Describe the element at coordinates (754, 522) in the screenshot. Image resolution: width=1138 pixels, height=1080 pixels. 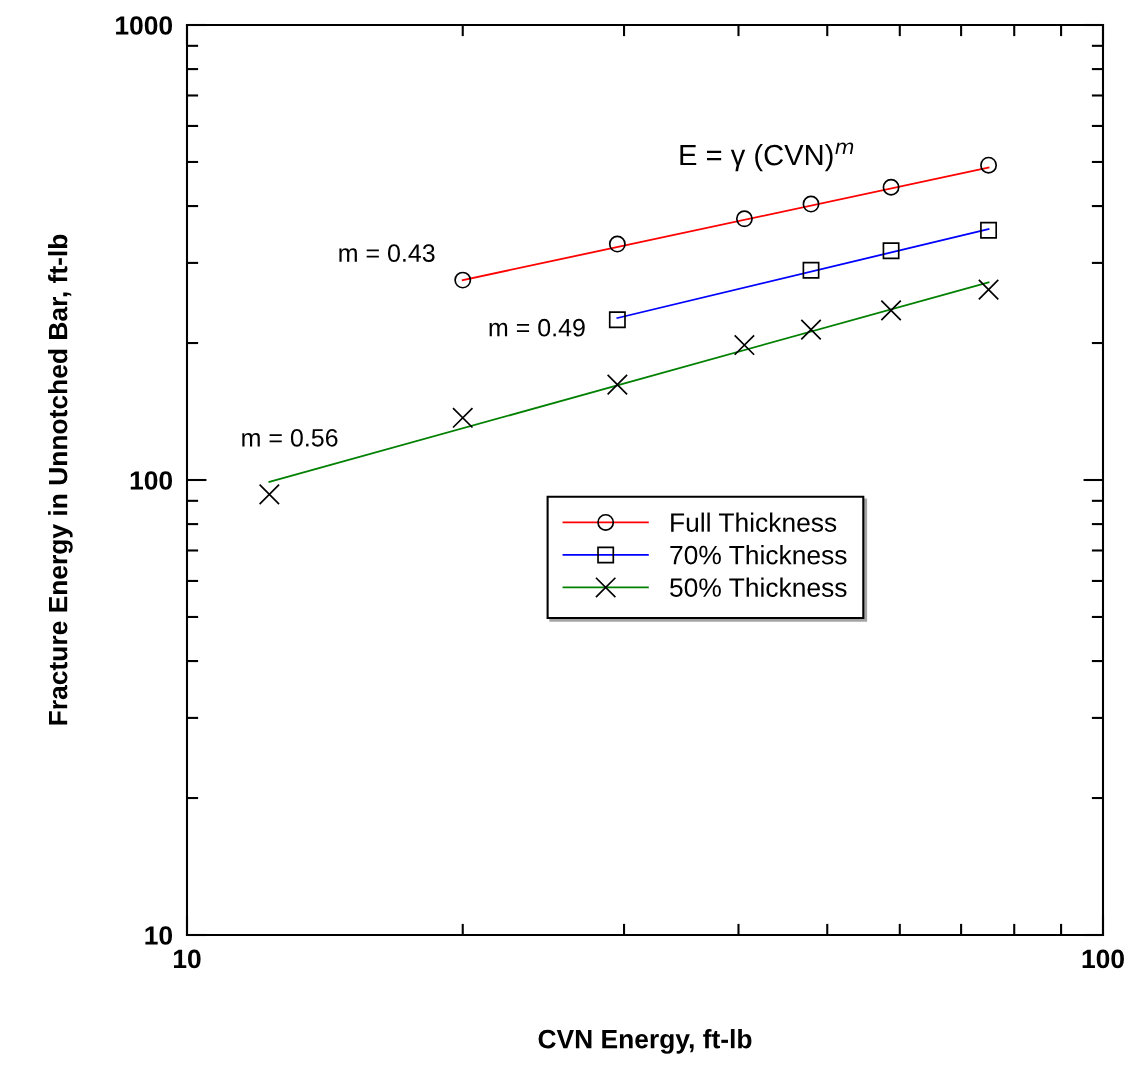
I see `legend-label: Full Thickness` at that location.